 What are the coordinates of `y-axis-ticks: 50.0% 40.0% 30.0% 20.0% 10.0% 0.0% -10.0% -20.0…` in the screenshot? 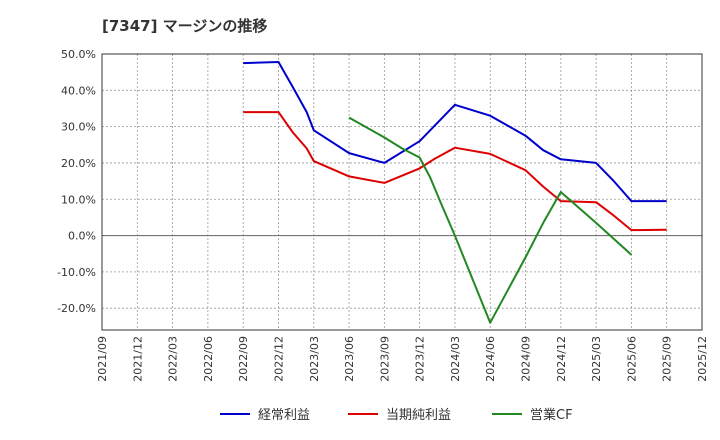 It's located at (76, 181).